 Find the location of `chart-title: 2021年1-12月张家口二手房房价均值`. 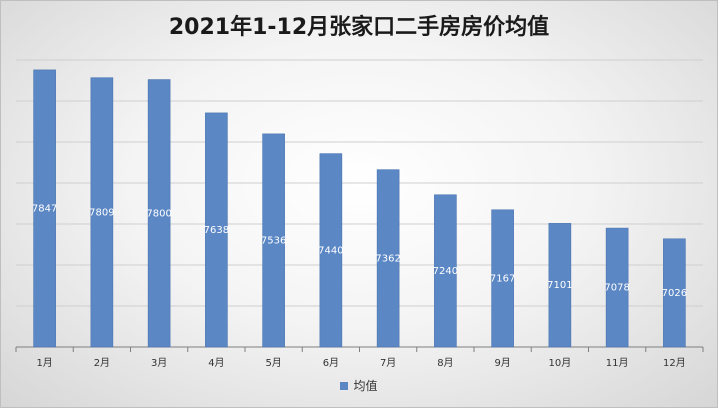

chart-title: 2021年1-12月张家口二手房房价均值 is located at coordinates (359, 27).